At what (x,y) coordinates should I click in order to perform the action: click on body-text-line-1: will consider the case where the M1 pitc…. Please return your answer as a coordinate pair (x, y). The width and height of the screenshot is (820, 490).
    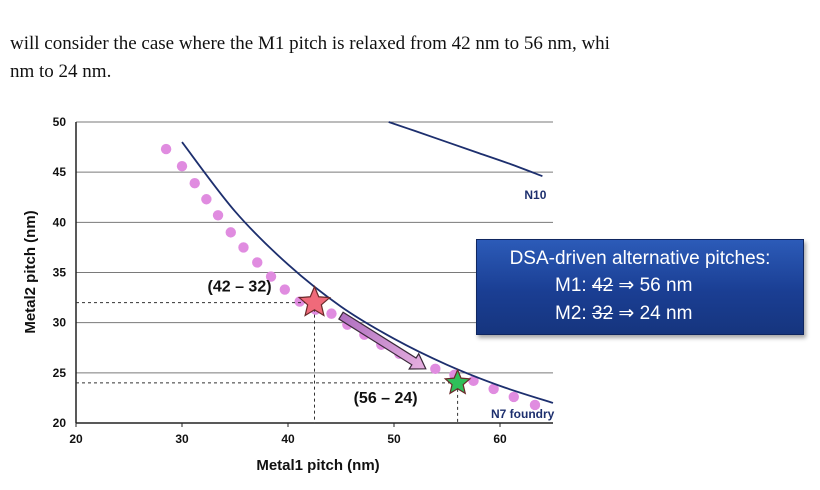
    Looking at the image, I should click on (310, 43).